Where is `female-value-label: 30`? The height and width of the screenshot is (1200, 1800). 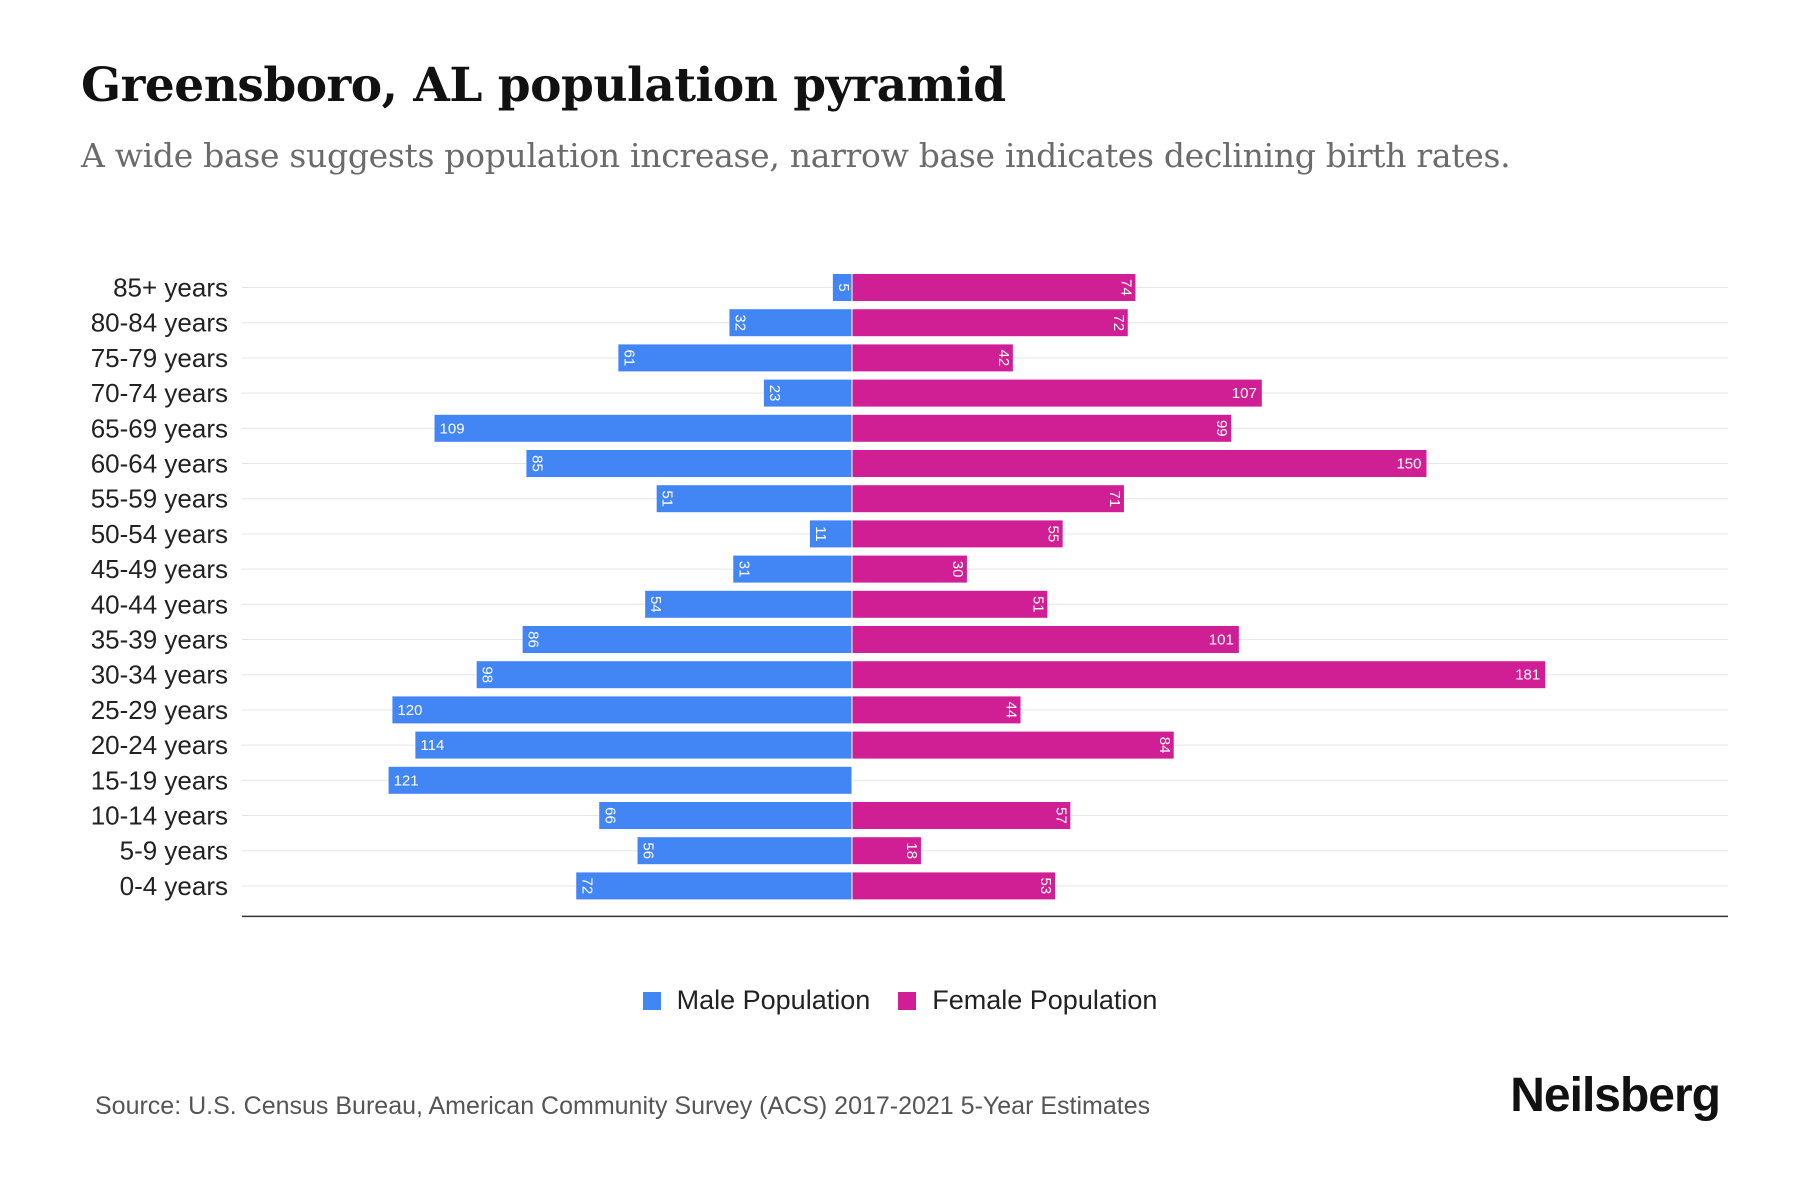 female-value-label: 30 is located at coordinates (957, 569).